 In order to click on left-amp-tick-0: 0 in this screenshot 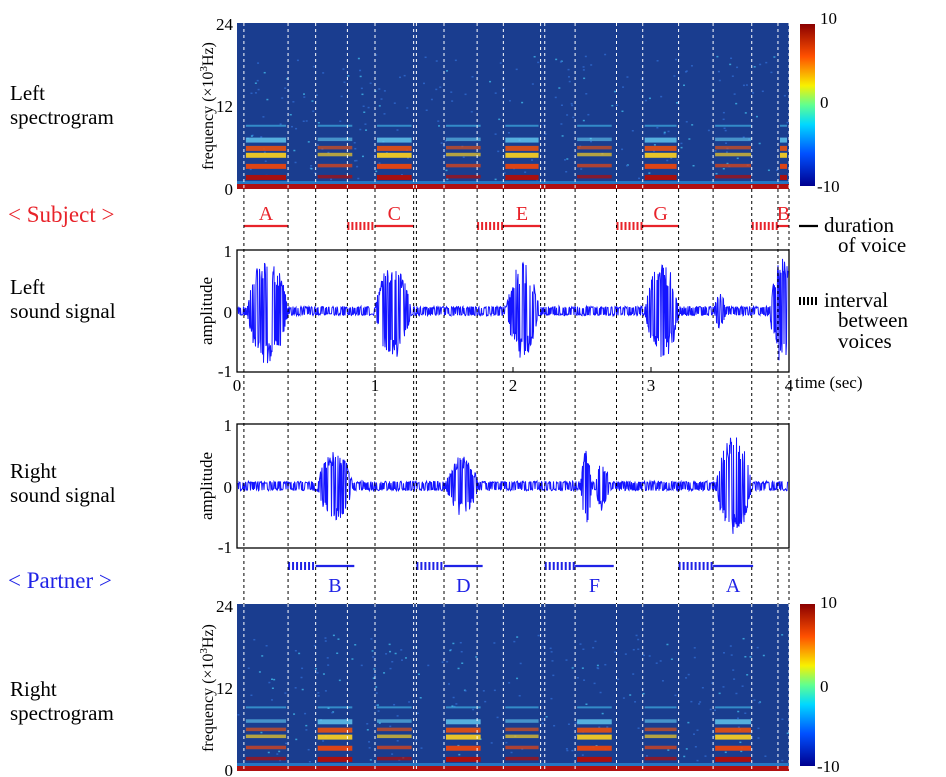, I will do `click(228, 312)`.